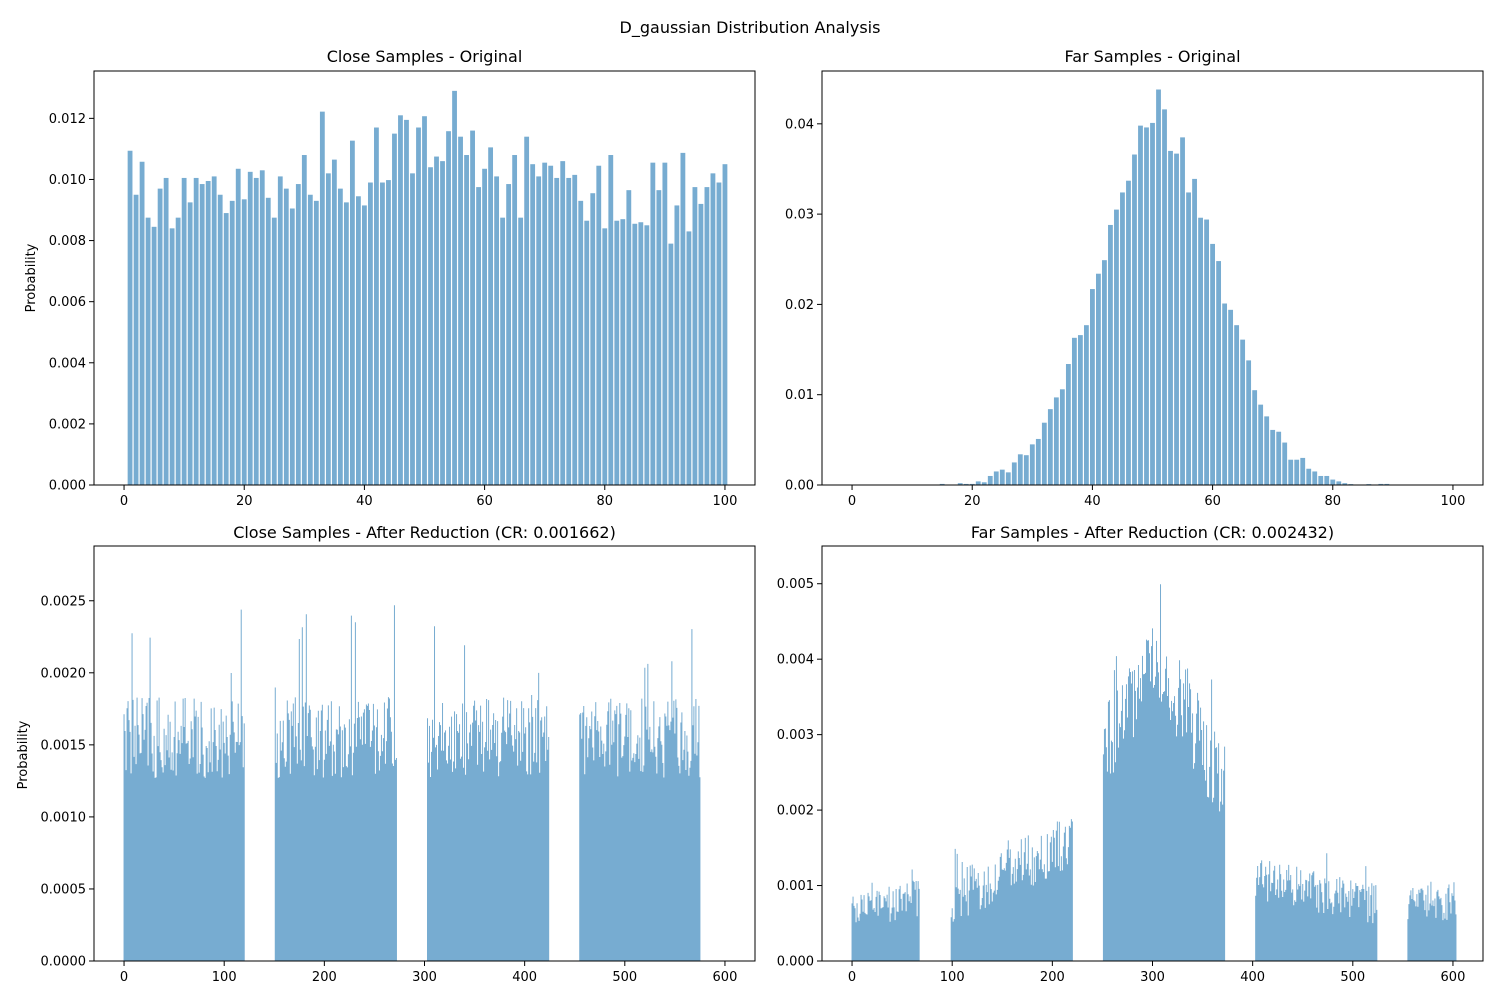 The image size is (1500, 1000). Describe the element at coordinates (64, 601) in the screenshot. I see `y-tick-label: 0.0025` at that location.